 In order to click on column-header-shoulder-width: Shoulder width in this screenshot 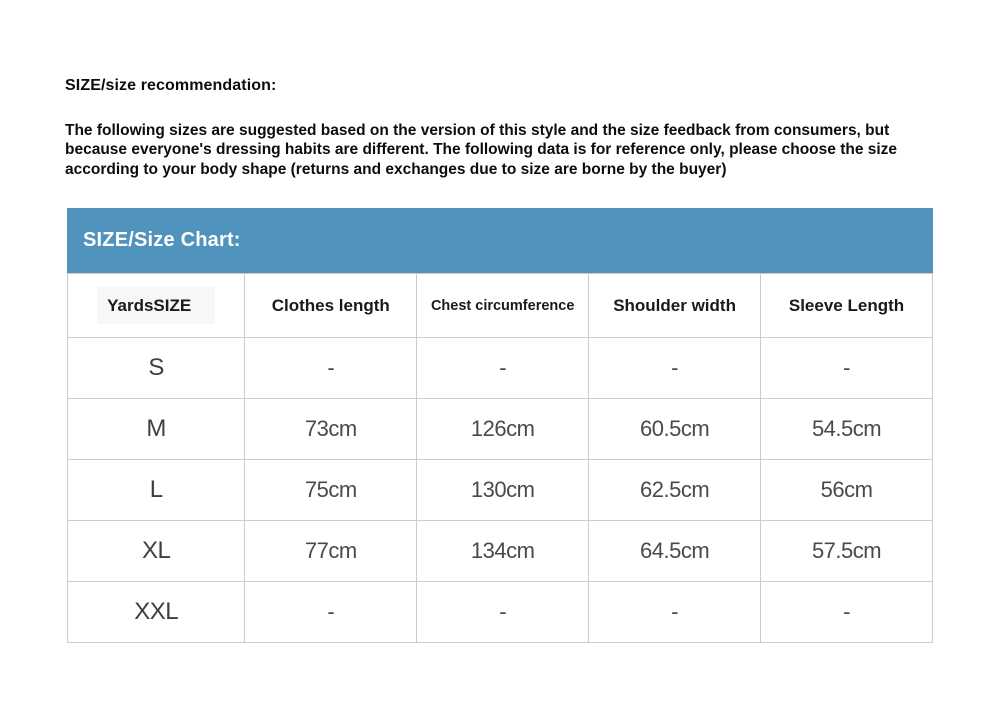, I will do `click(675, 305)`.